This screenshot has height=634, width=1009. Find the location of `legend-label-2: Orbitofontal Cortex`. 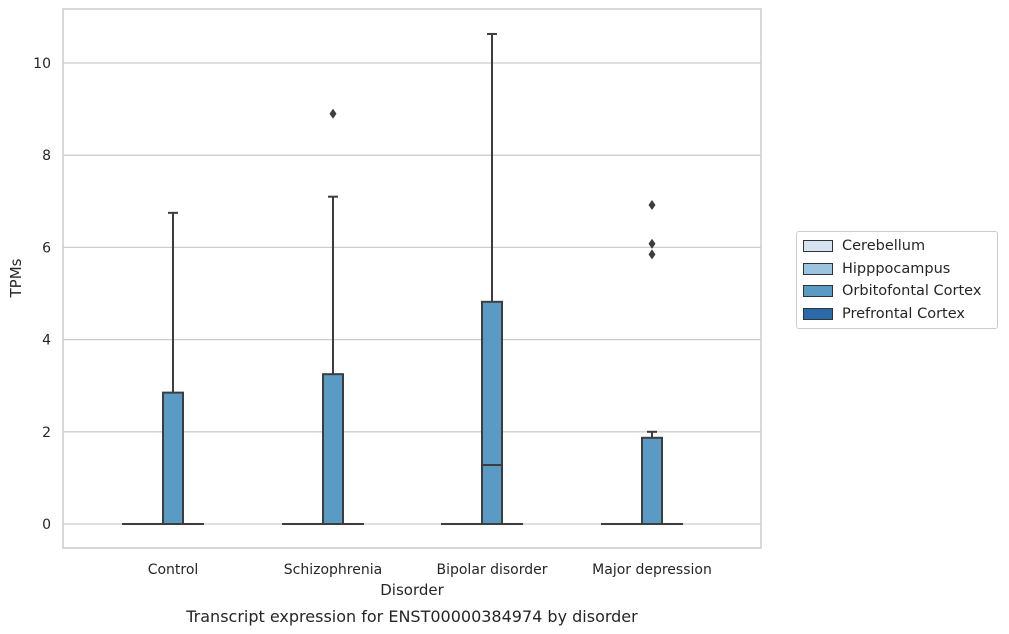

legend-label-2: Orbitofontal Cortex is located at coordinates (912, 291).